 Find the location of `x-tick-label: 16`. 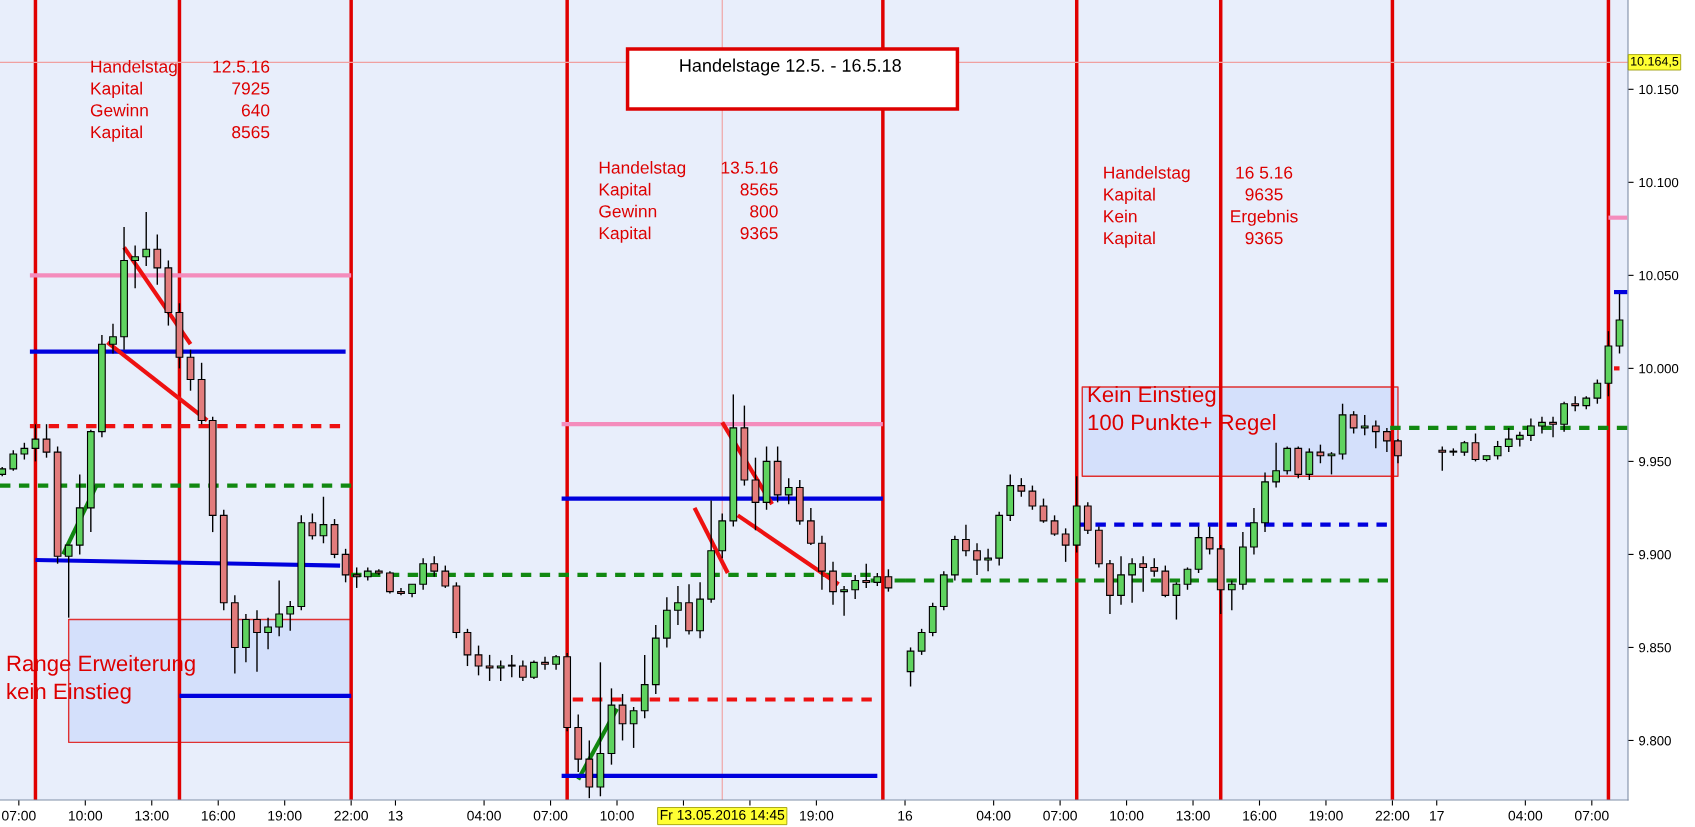

x-tick-label: 16 is located at coordinates (905, 815).